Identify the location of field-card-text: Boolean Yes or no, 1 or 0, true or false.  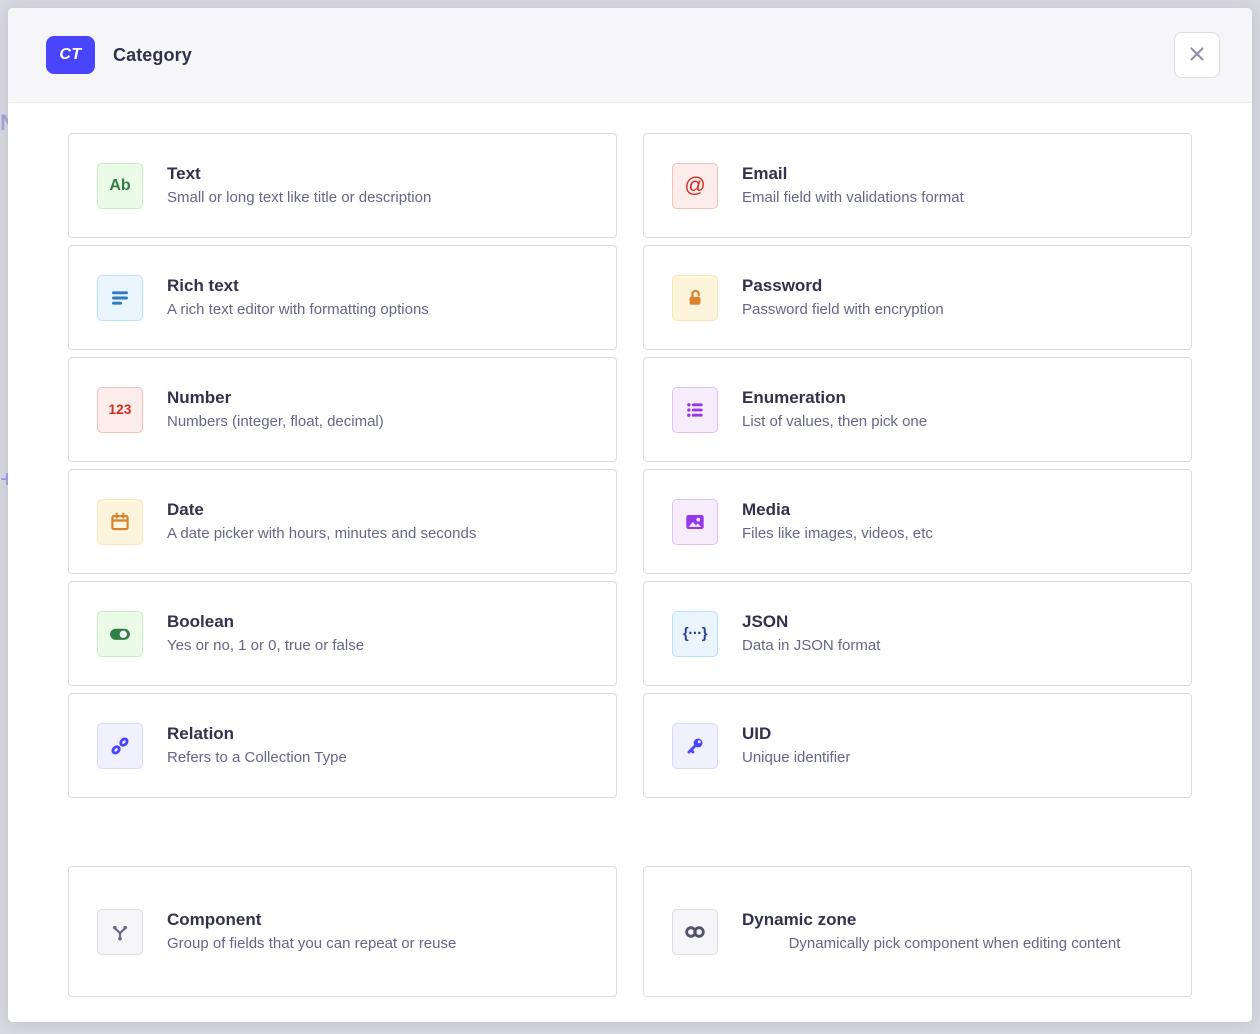
(379, 634).